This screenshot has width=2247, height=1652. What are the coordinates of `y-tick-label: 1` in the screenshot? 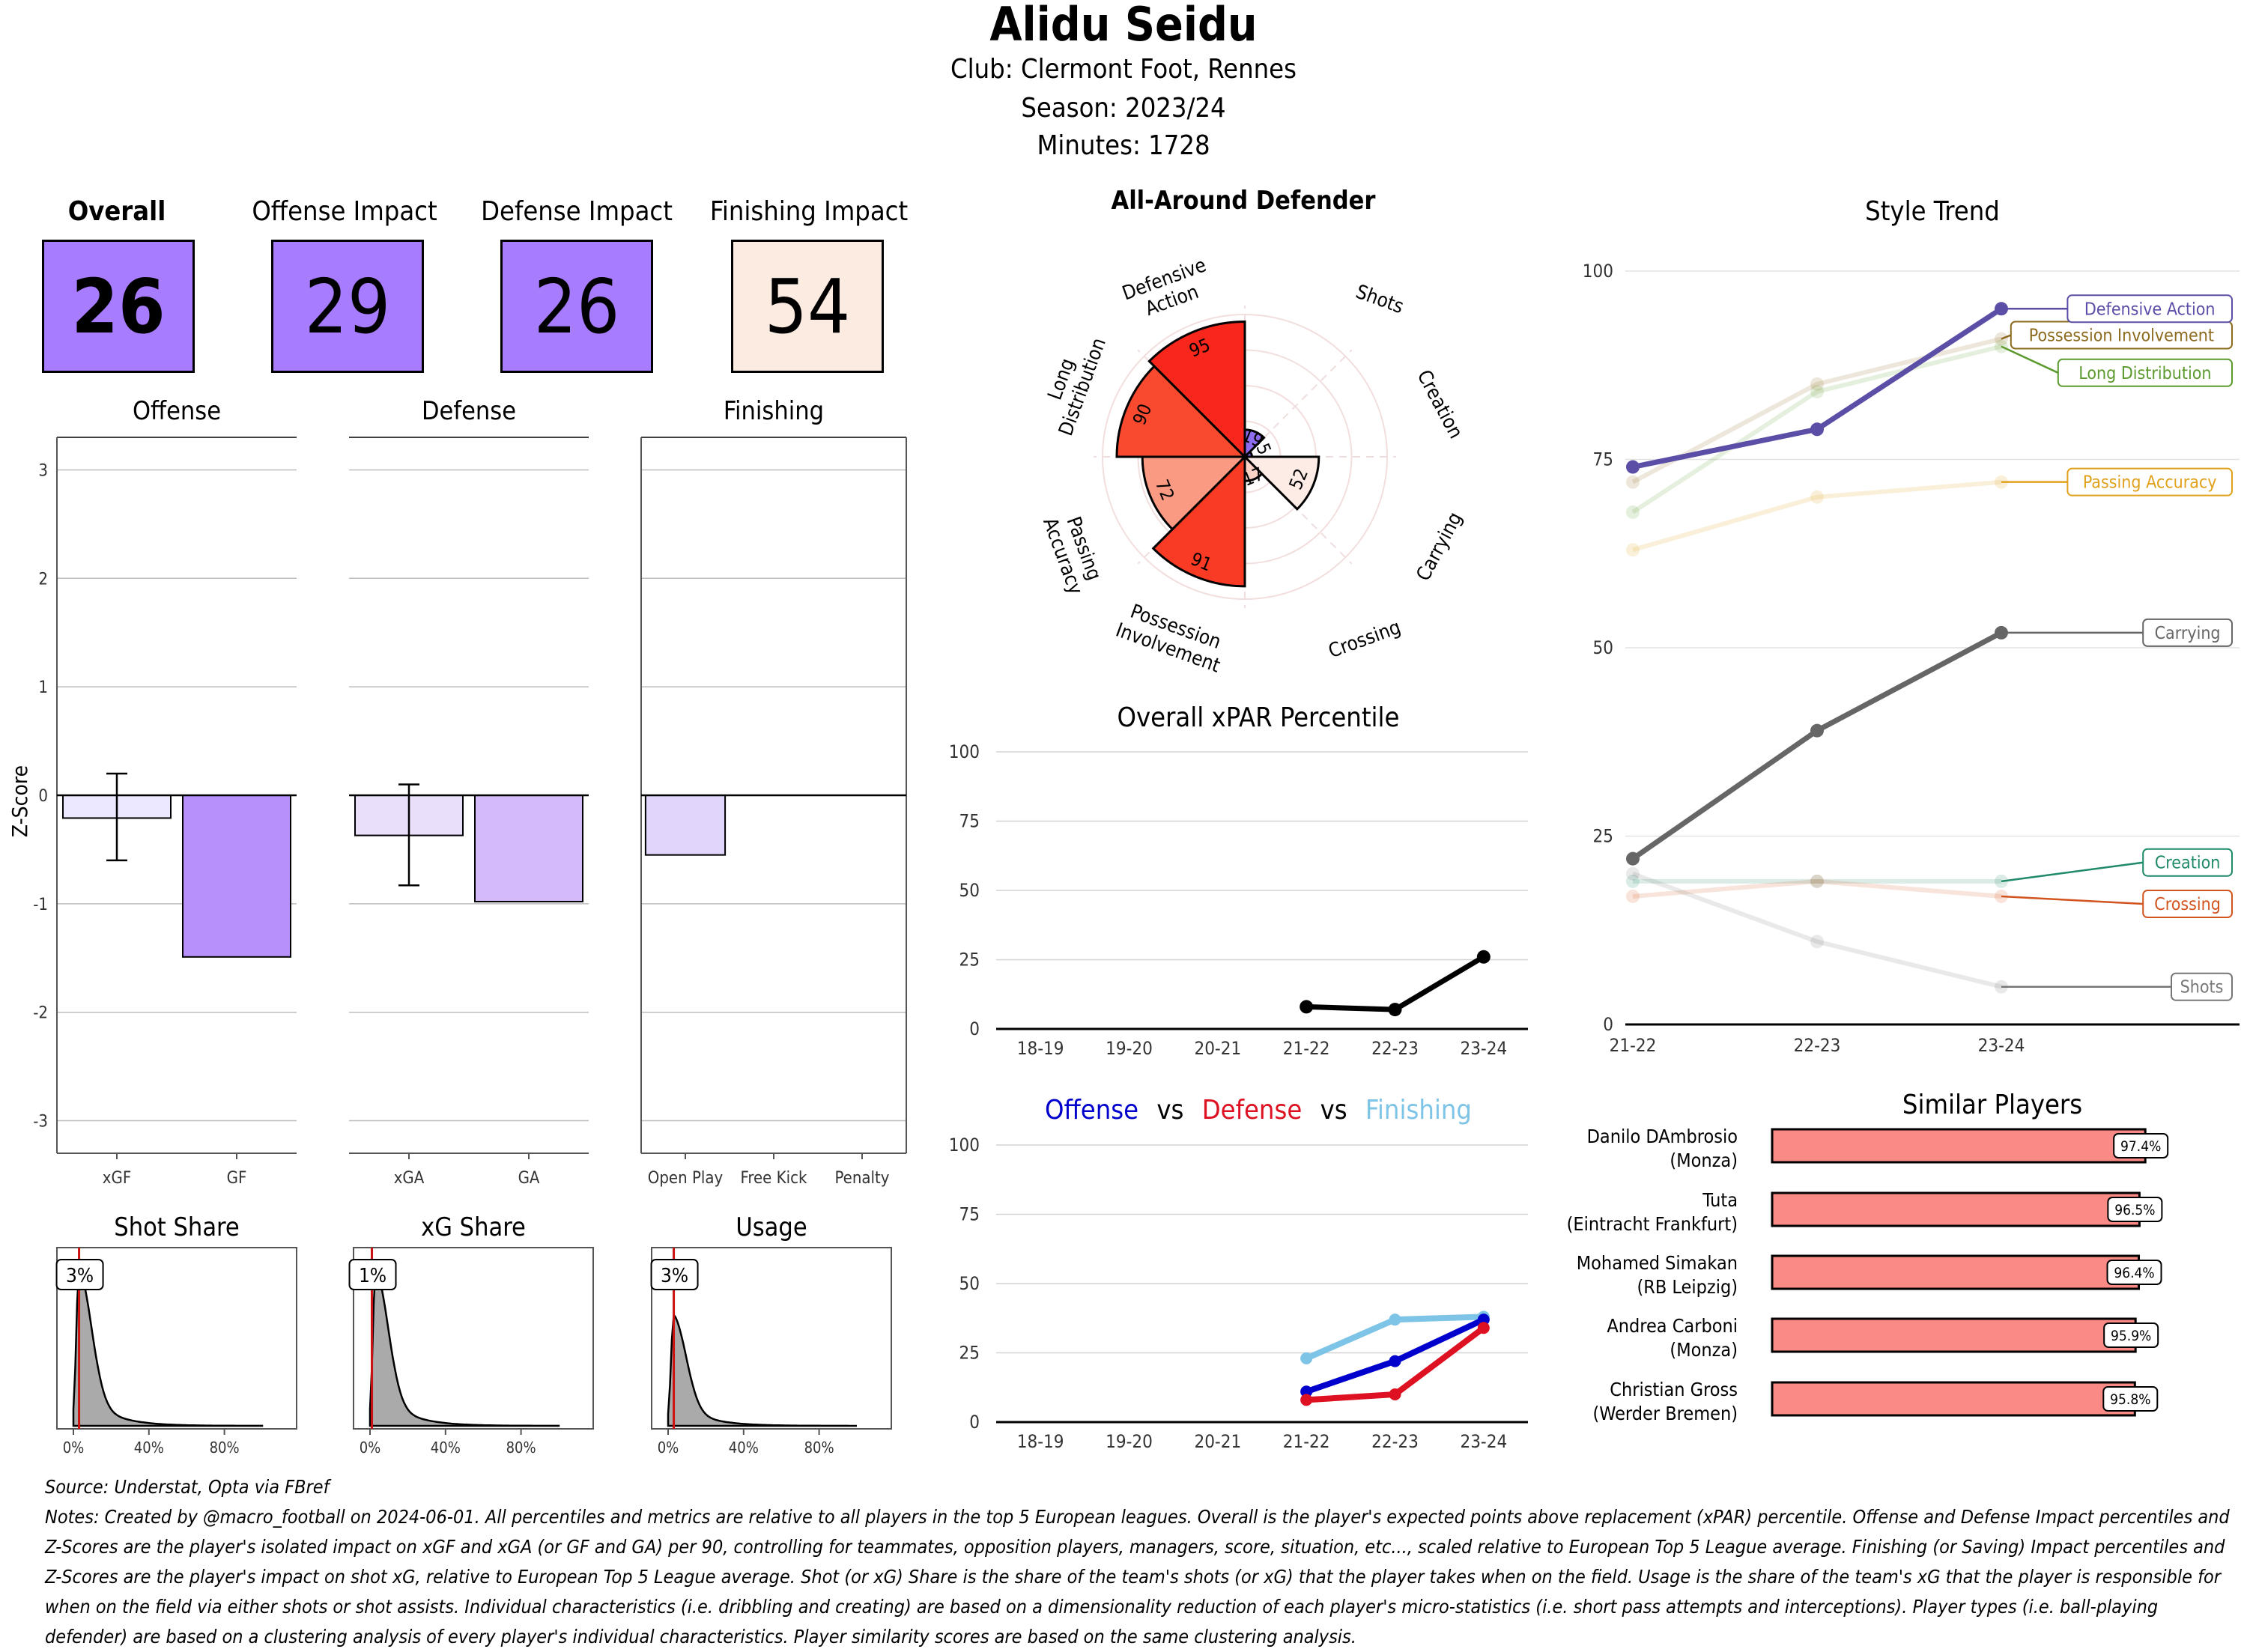 It's located at (43, 688).